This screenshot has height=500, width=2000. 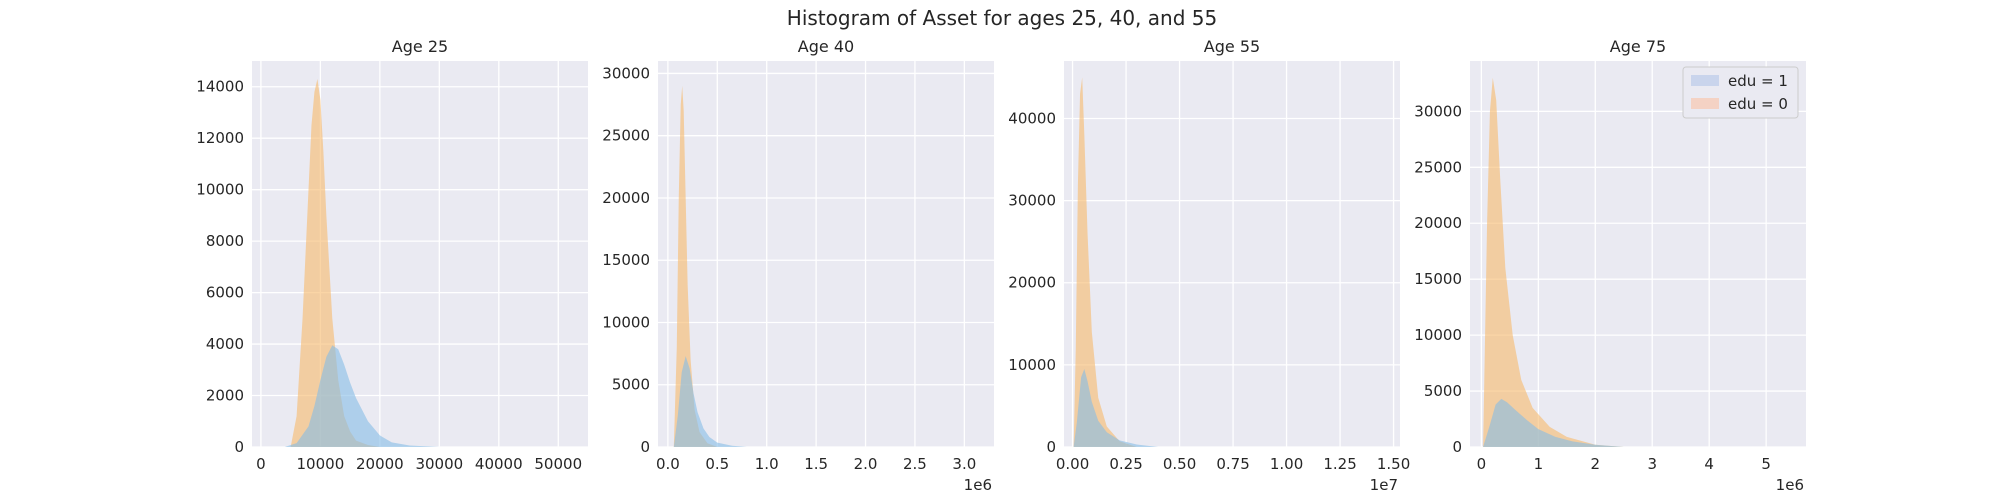 I want to click on x-tick-label: 0.25, so click(x=1125, y=464).